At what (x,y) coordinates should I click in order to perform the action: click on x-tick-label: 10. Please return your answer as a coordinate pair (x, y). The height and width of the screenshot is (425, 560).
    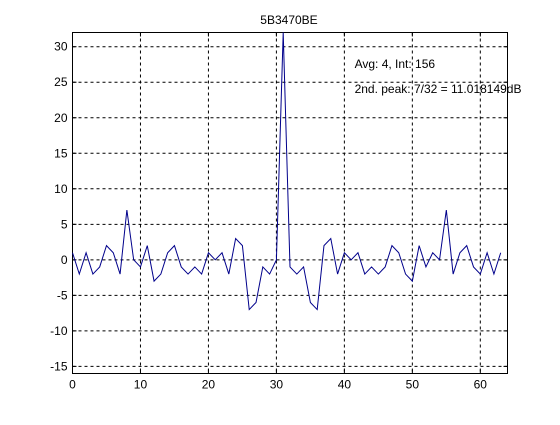
    Looking at the image, I should click on (141, 385).